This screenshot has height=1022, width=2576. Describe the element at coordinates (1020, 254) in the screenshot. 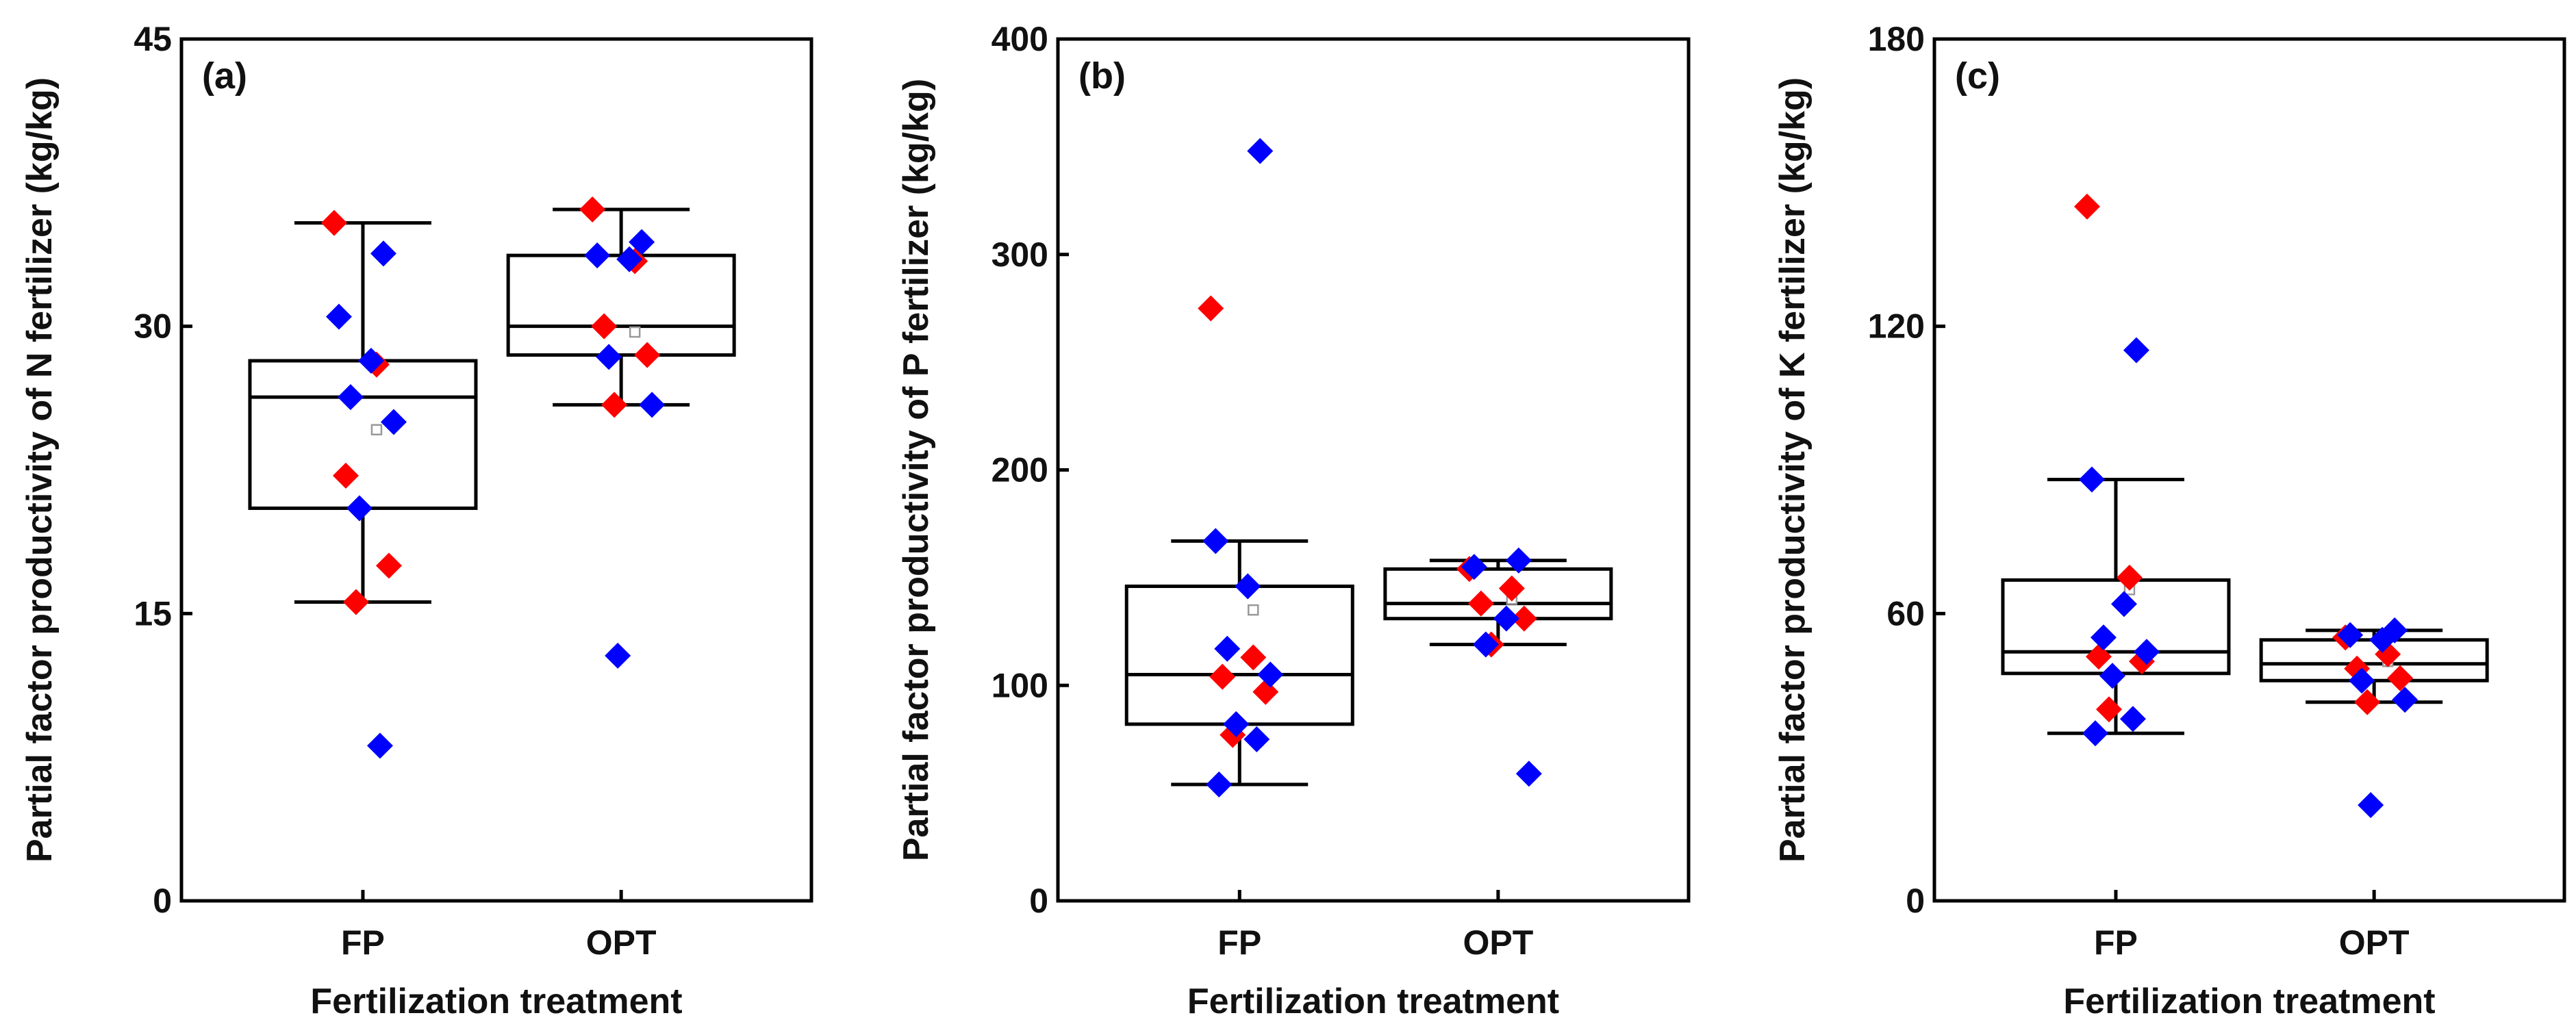

I see `y-tick-label: 300` at that location.